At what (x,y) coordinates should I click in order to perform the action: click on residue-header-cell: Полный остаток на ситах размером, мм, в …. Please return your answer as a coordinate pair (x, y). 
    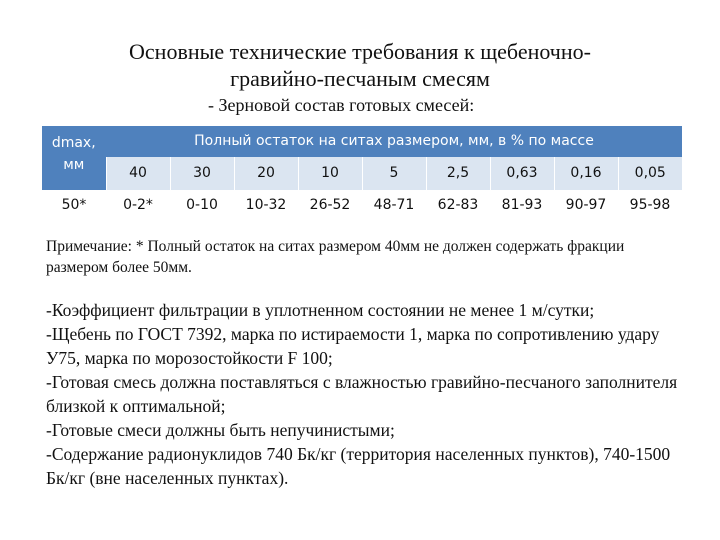
    Looking at the image, I should click on (394, 141).